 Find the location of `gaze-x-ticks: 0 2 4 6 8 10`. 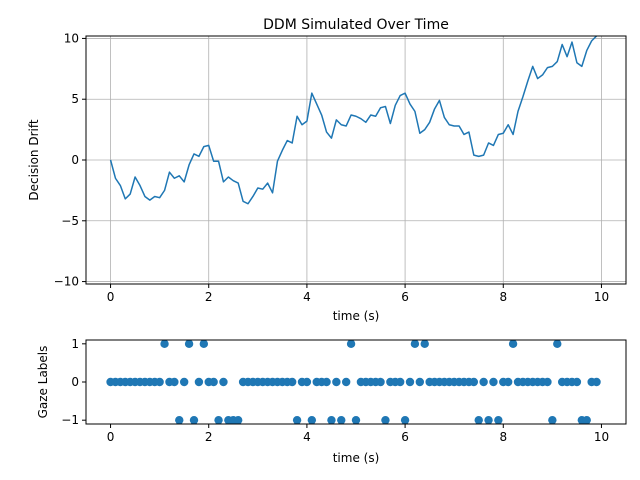

gaze-x-ticks: 0 2 4 6 8 10 is located at coordinates (358, 434).